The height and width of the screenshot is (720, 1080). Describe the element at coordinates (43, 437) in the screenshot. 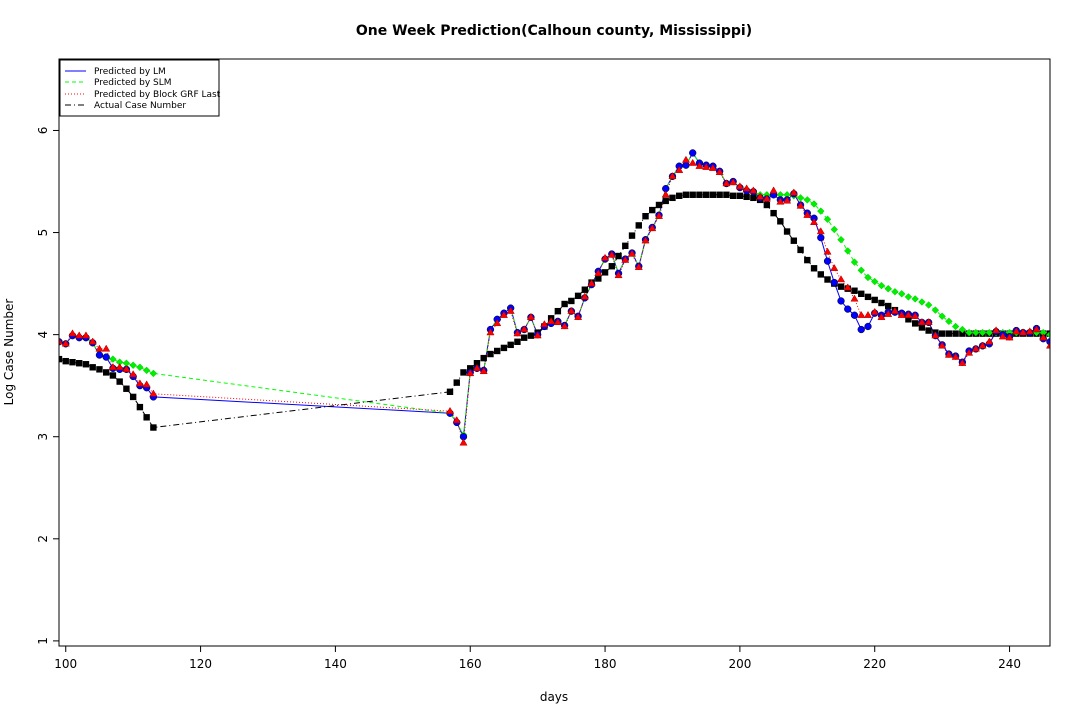

I see `y-tick-label: 3` at that location.